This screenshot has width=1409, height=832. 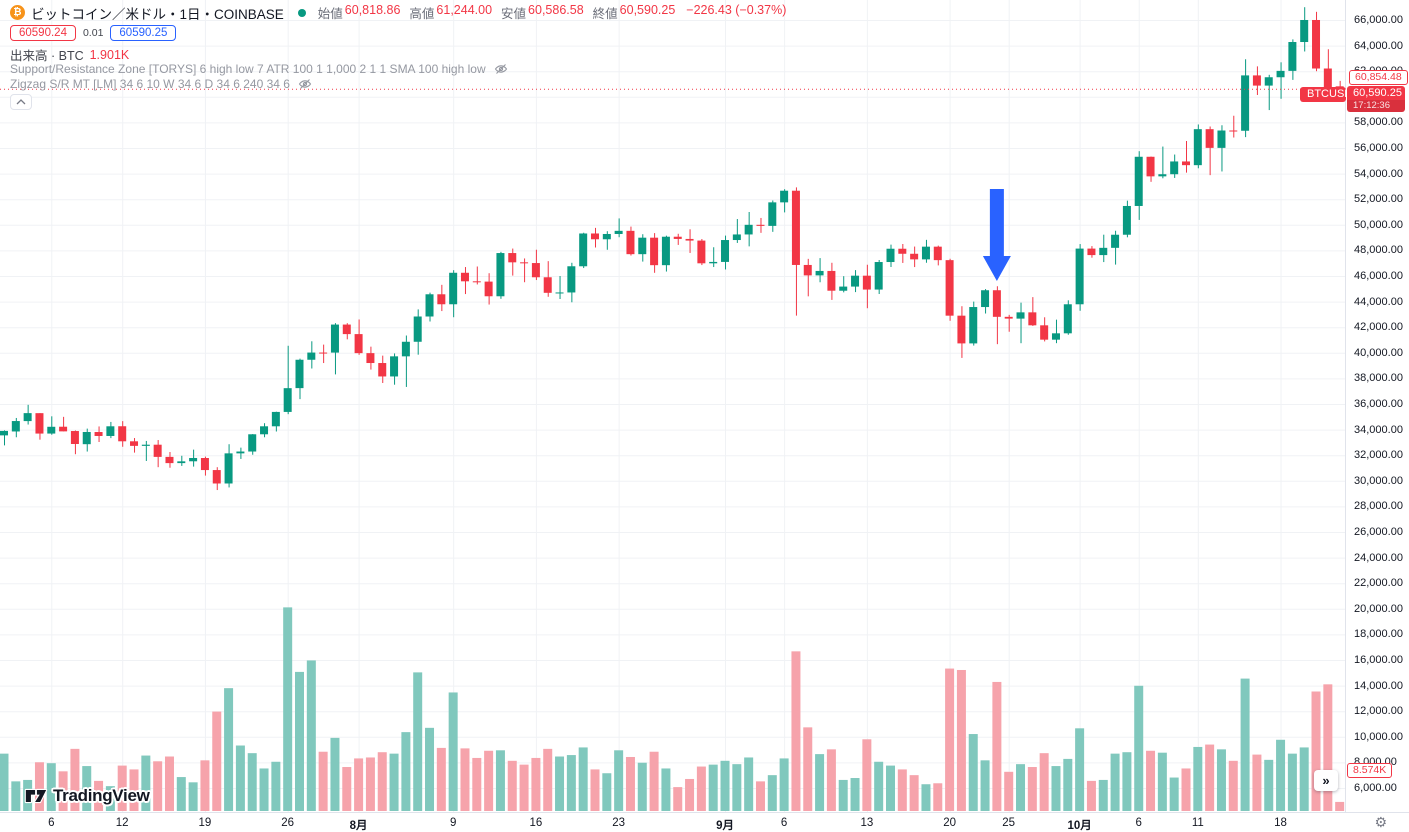 What do you see at coordinates (1326, 780) in the screenshot?
I see `expand-scales-button: »` at bounding box center [1326, 780].